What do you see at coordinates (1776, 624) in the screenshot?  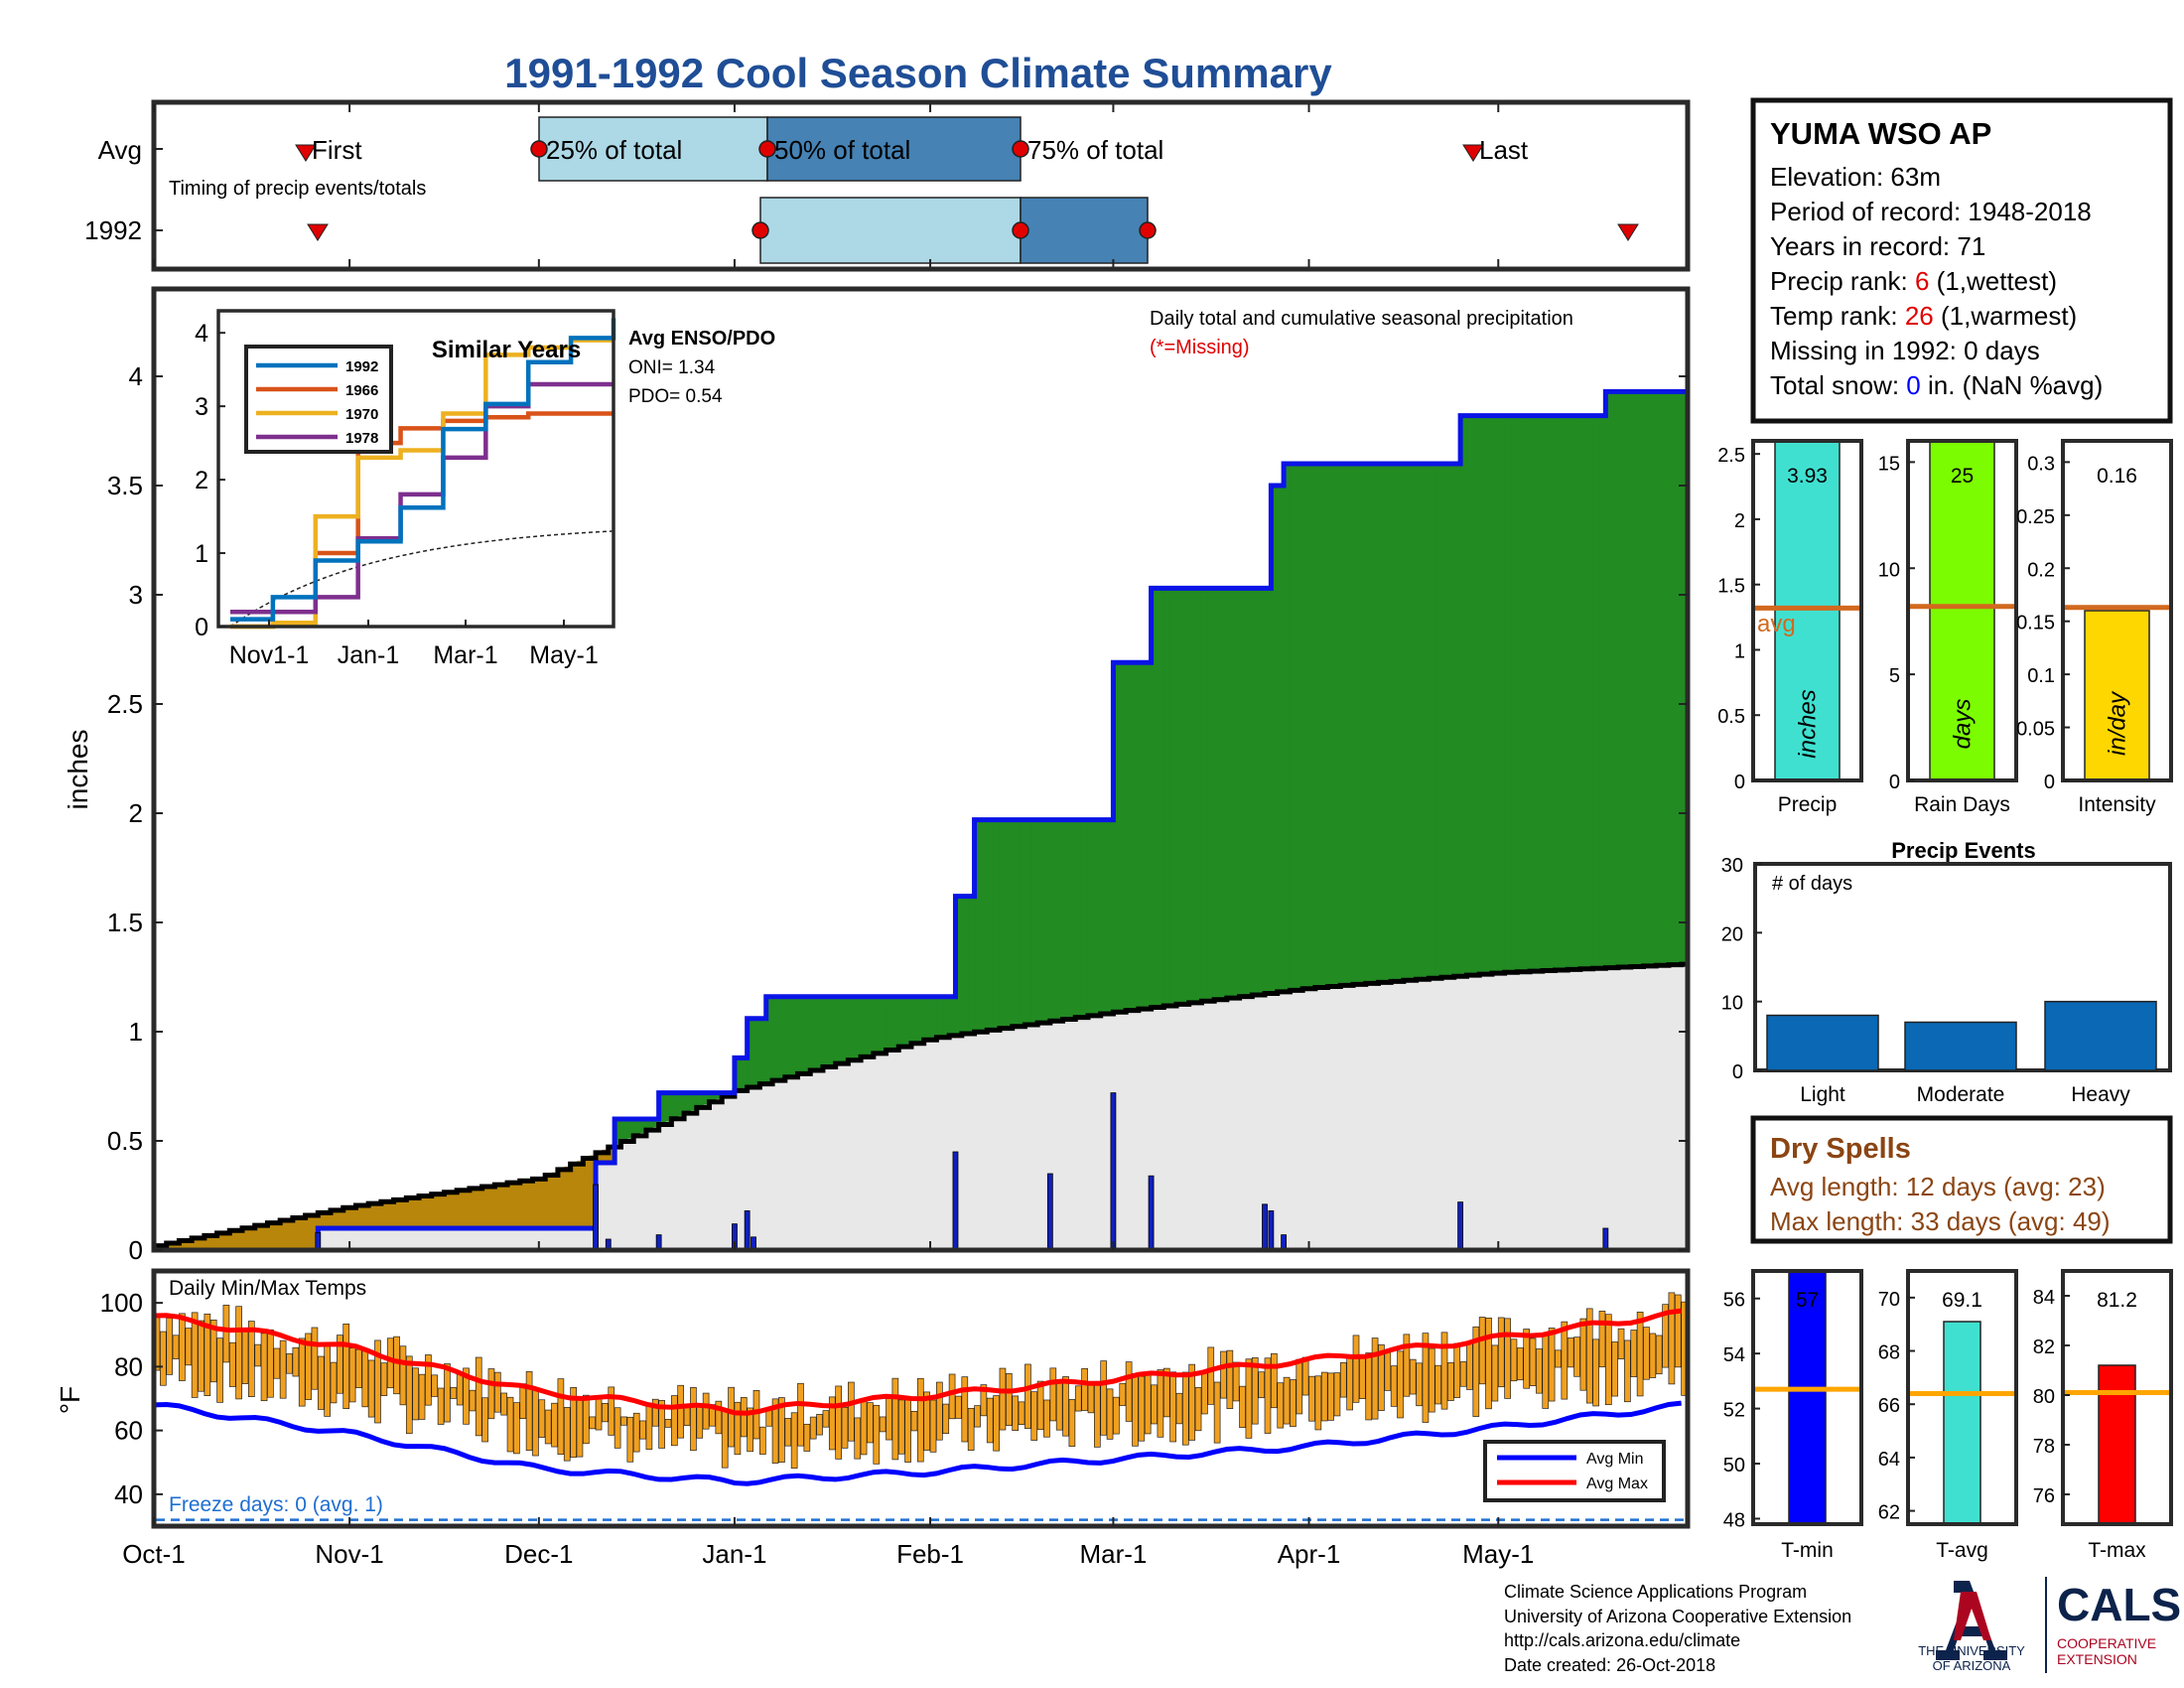 I see `precip-avg-label: avg` at bounding box center [1776, 624].